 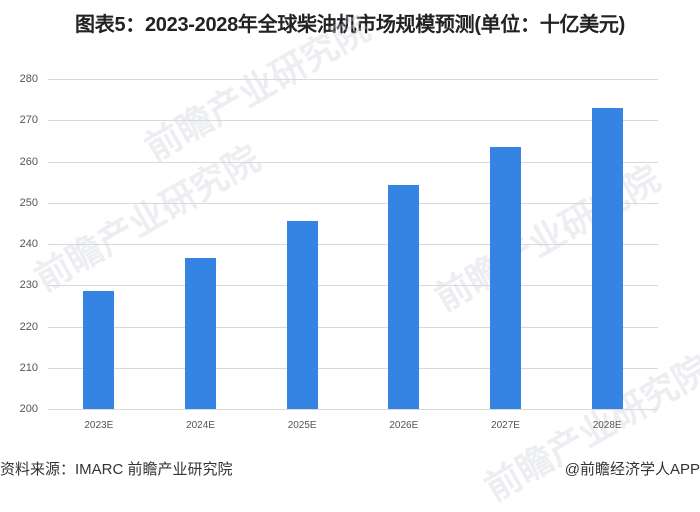 What do you see at coordinates (350, 25) in the screenshot?
I see `chart-title: 图表5：2023-2028年全球柴油机市场规模预测(单位：十亿美元)` at bounding box center [350, 25].